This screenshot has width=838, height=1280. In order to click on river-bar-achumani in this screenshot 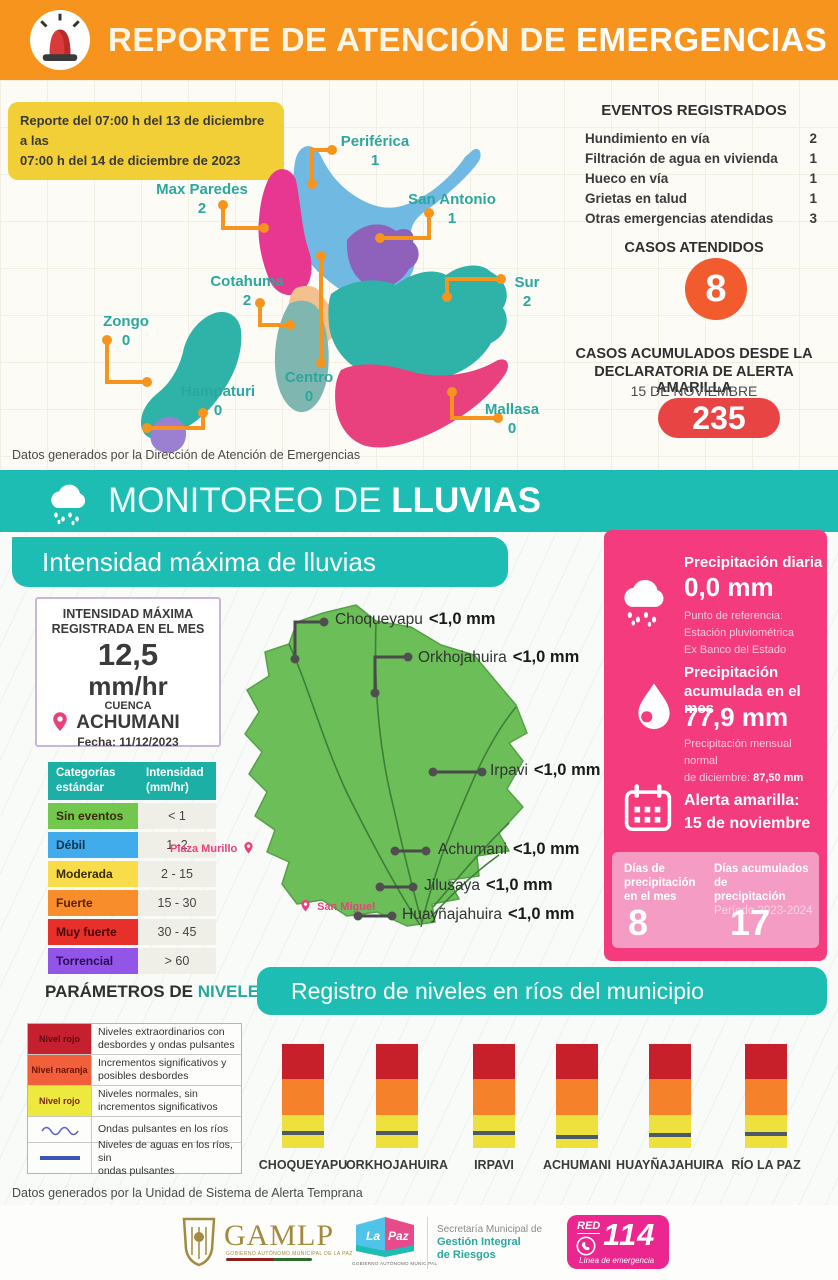, I will do `click(577, 1096)`.